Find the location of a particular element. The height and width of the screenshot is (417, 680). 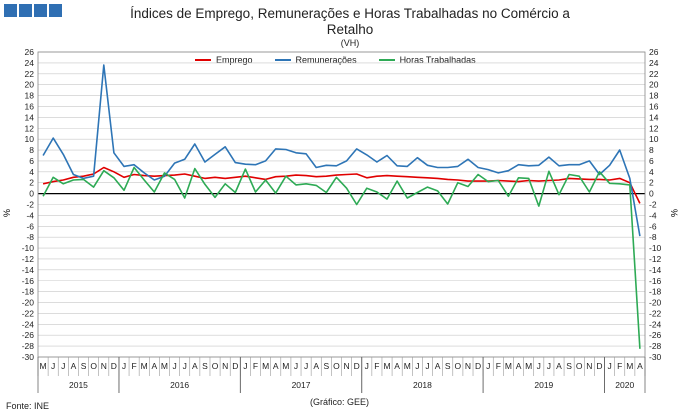

y-tick-label-left: -30 is located at coordinates (28, 357).